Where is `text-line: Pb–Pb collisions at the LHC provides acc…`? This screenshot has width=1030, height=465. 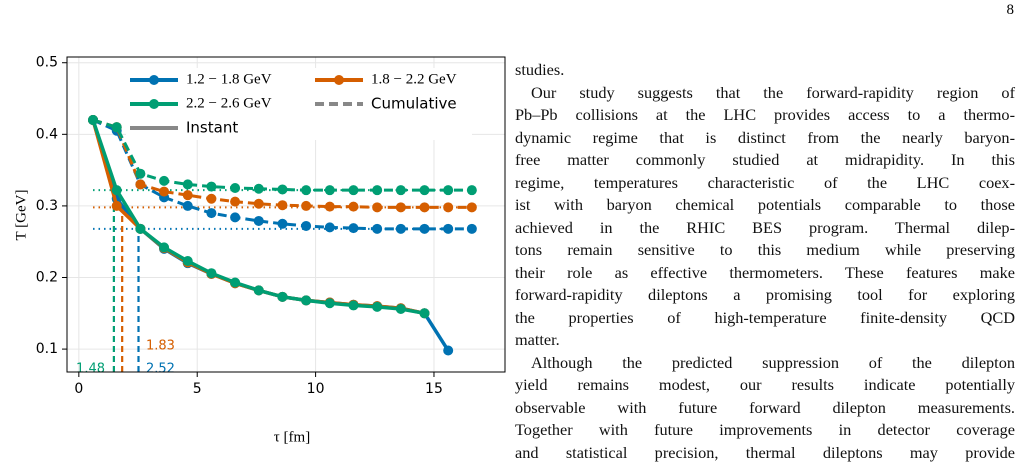
text-line: Pb–Pb collisions at the LHC provides acc… is located at coordinates (765, 114).